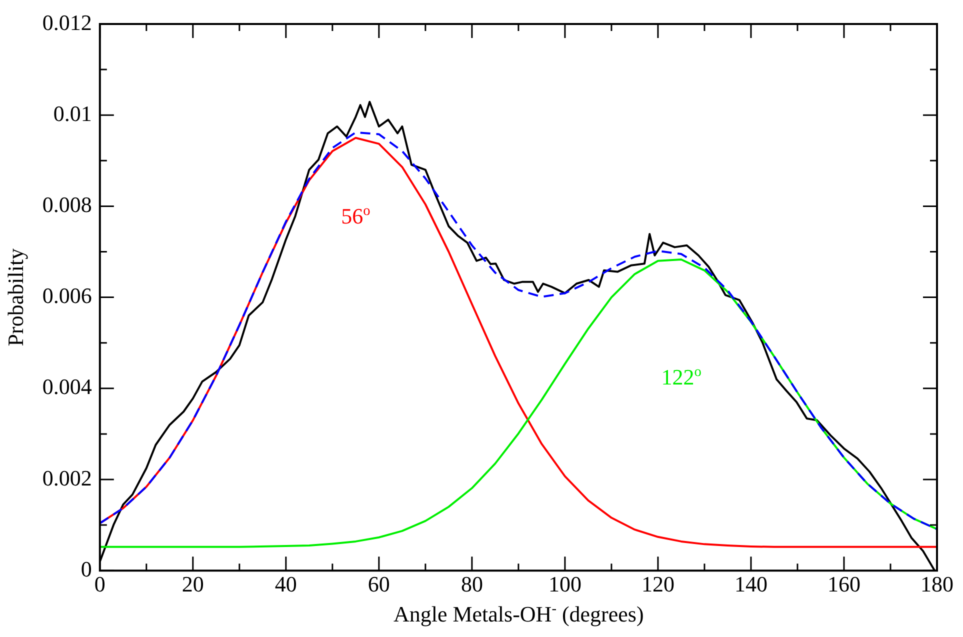 The height and width of the screenshot is (637, 963). What do you see at coordinates (72, 113) in the screenshot?
I see `y-tick-label: 0.01` at bounding box center [72, 113].